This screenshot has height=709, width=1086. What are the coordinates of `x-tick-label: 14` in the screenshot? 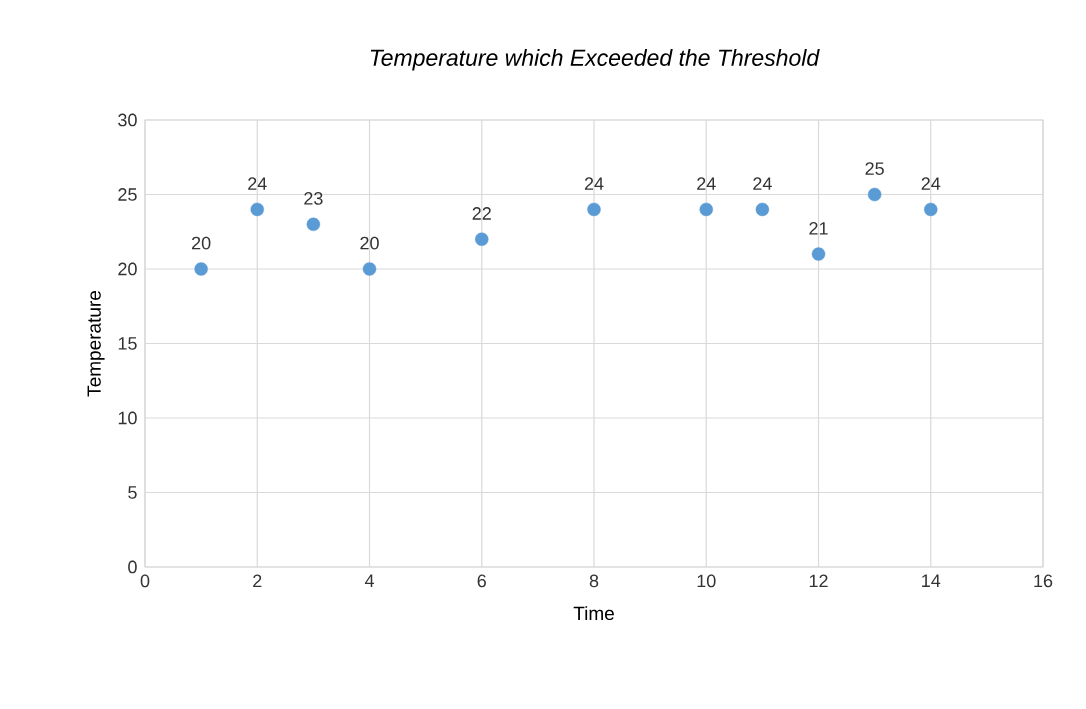 It's located at (931, 580).